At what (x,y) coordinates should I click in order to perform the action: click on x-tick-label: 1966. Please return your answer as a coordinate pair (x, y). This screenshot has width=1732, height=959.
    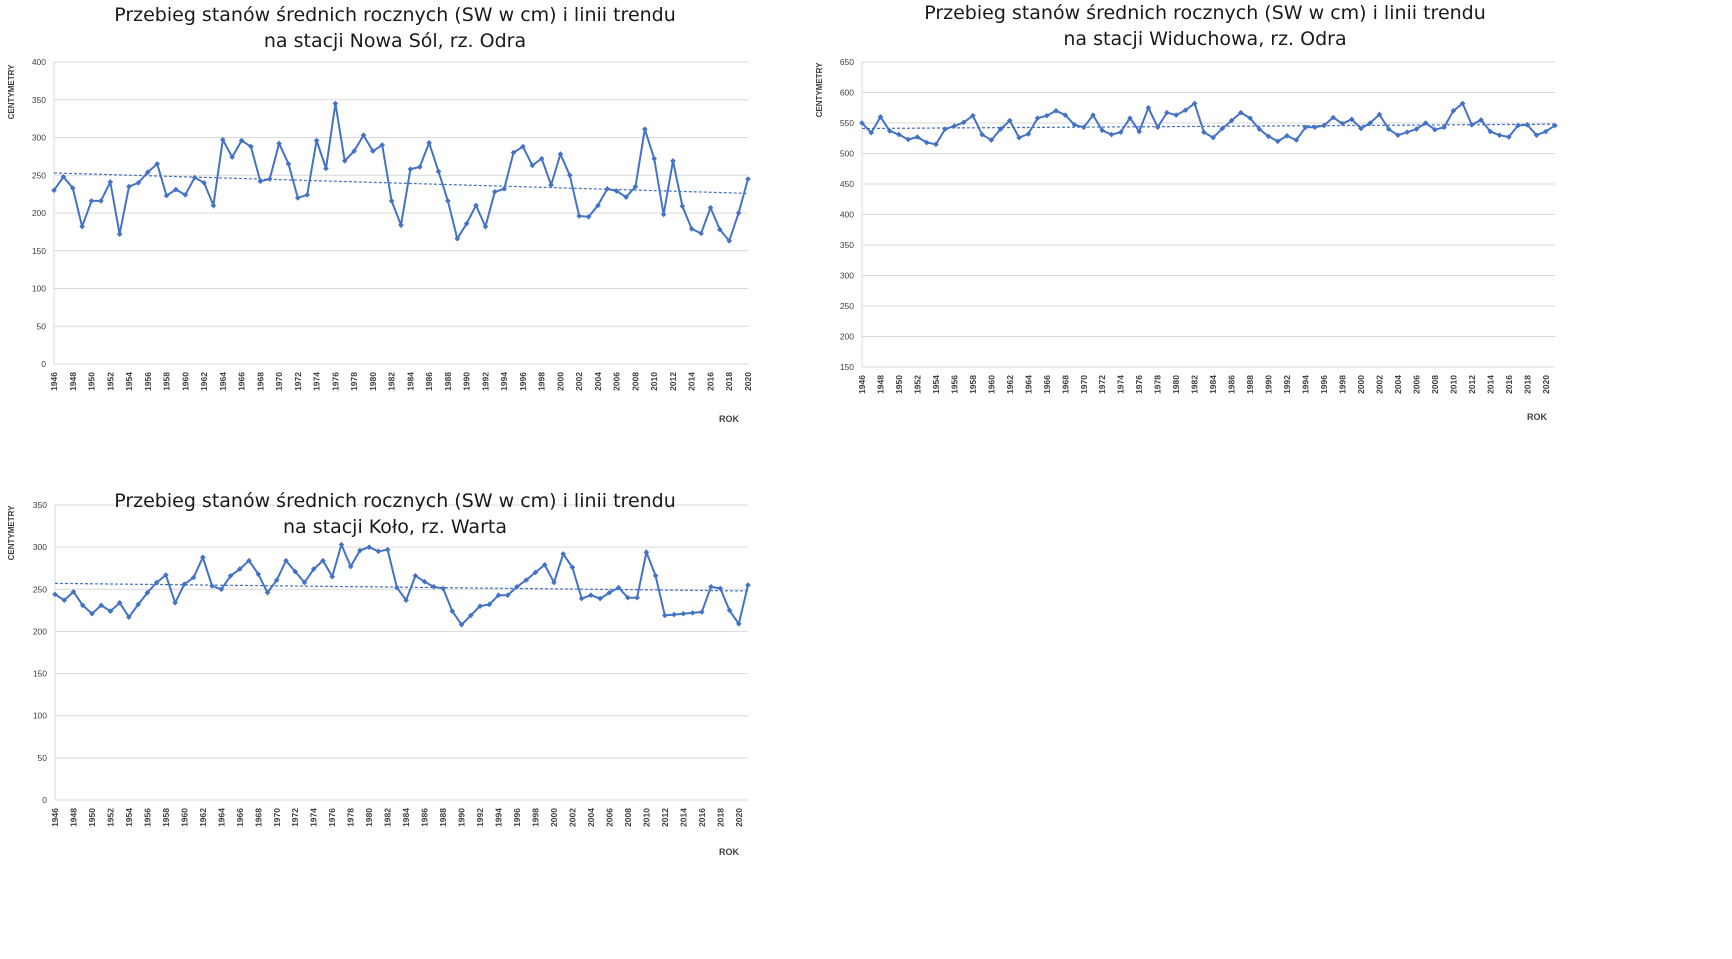
    Looking at the image, I should click on (242, 381).